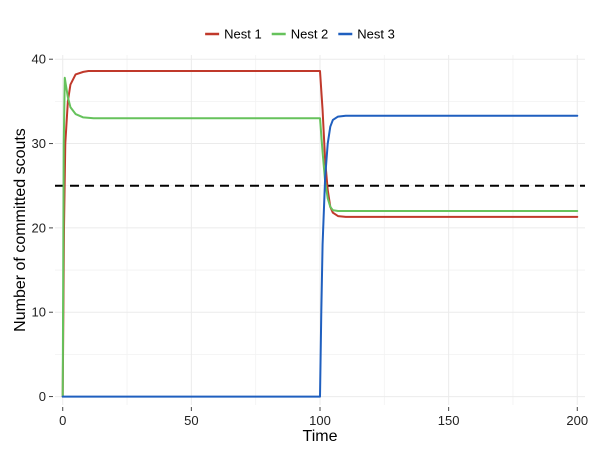 The height and width of the screenshot is (450, 600). I want to click on y-axis-title: Number of committed scouts, so click(20, 230).